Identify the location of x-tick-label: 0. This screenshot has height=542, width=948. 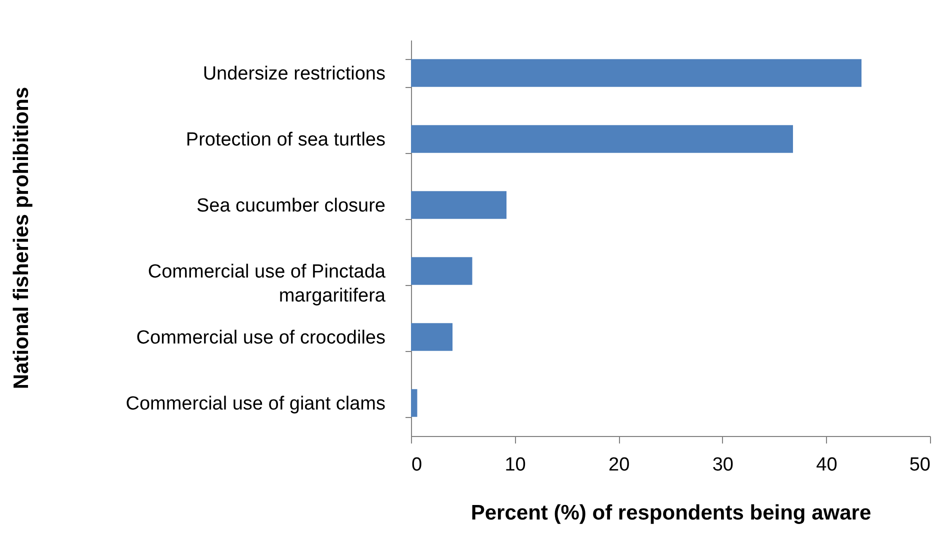
(417, 465).